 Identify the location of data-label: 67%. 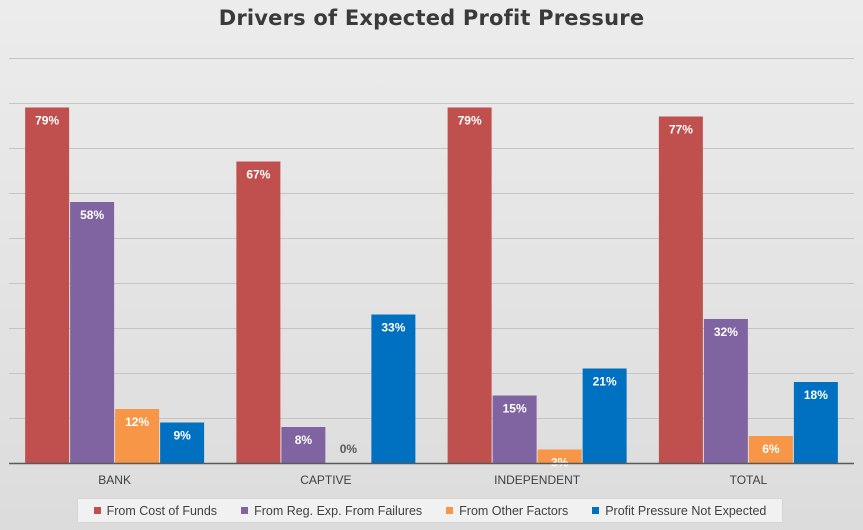
(258, 175).